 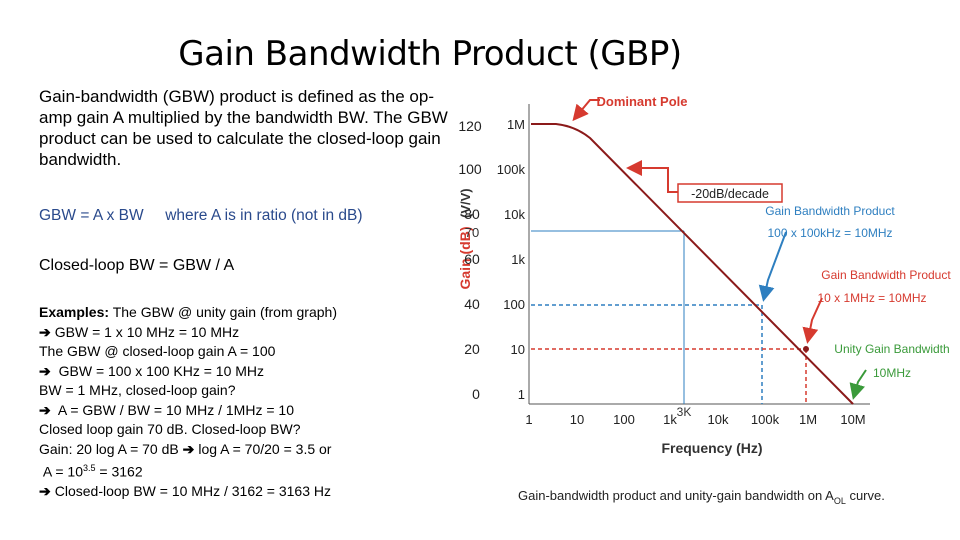 I want to click on x-axis-label: Frequency (Hz), so click(x=711, y=448).